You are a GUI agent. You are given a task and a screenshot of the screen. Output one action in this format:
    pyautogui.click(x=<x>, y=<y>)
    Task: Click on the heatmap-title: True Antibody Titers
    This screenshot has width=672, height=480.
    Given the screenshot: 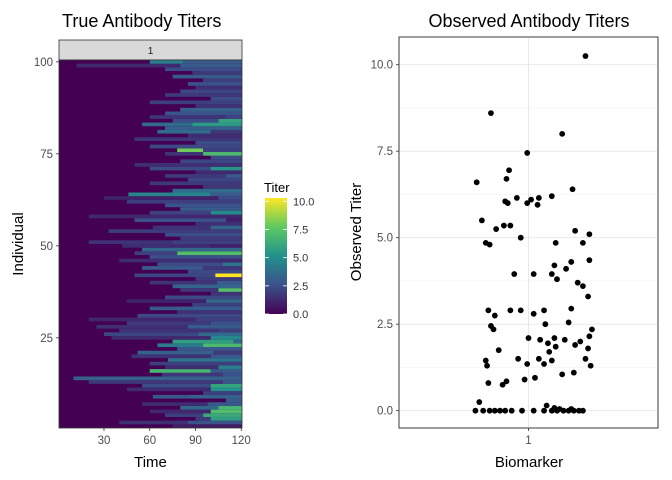 What is the action you would take?
    pyautogui.click(x=141, y=21)
    